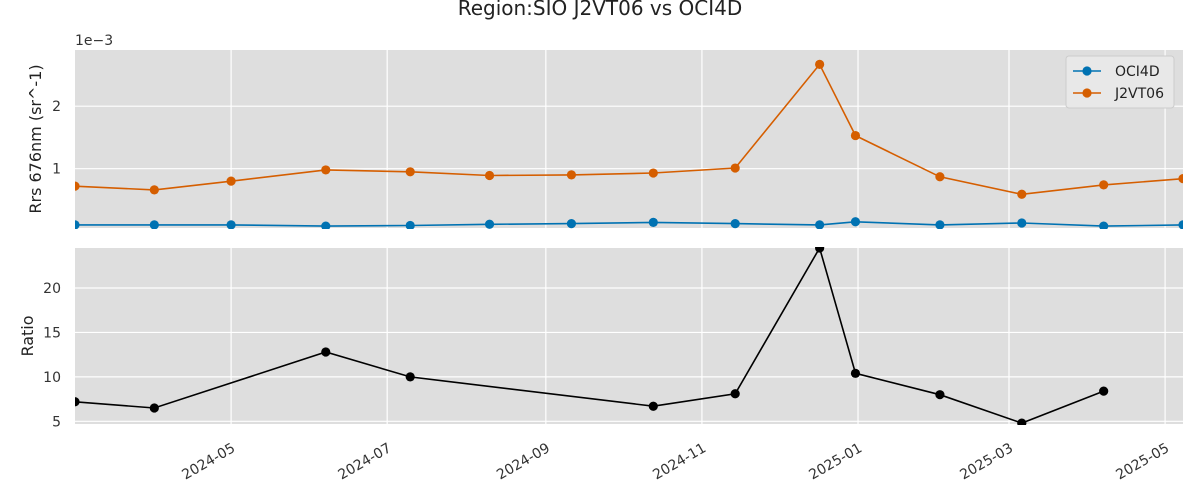 The image size is (1200, 500). What do you see at coordinates (52, 333) in the screenshot?
I see `y-tick-label: 15` at bounding box center [52, 333].